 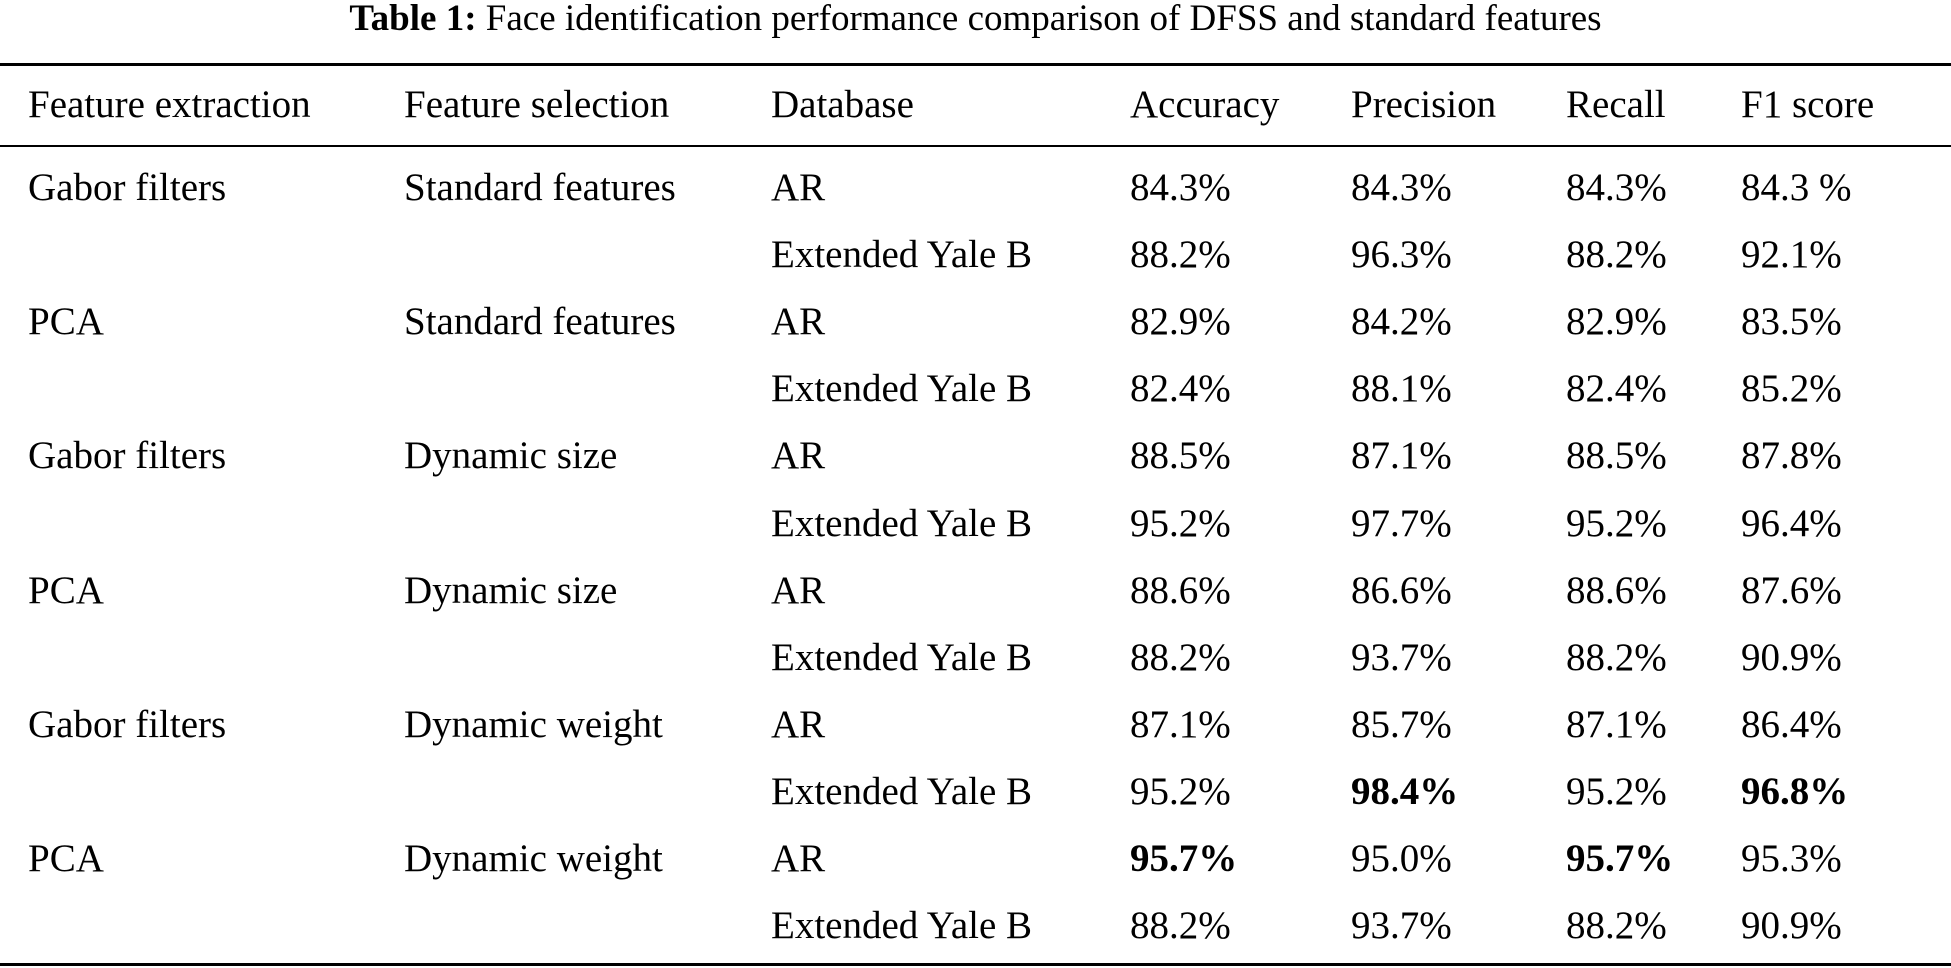 What do you see at coordinates (1424, 104) in the screenshot?
I see `header-precision: Precision` at bounding box center [1424, 104].